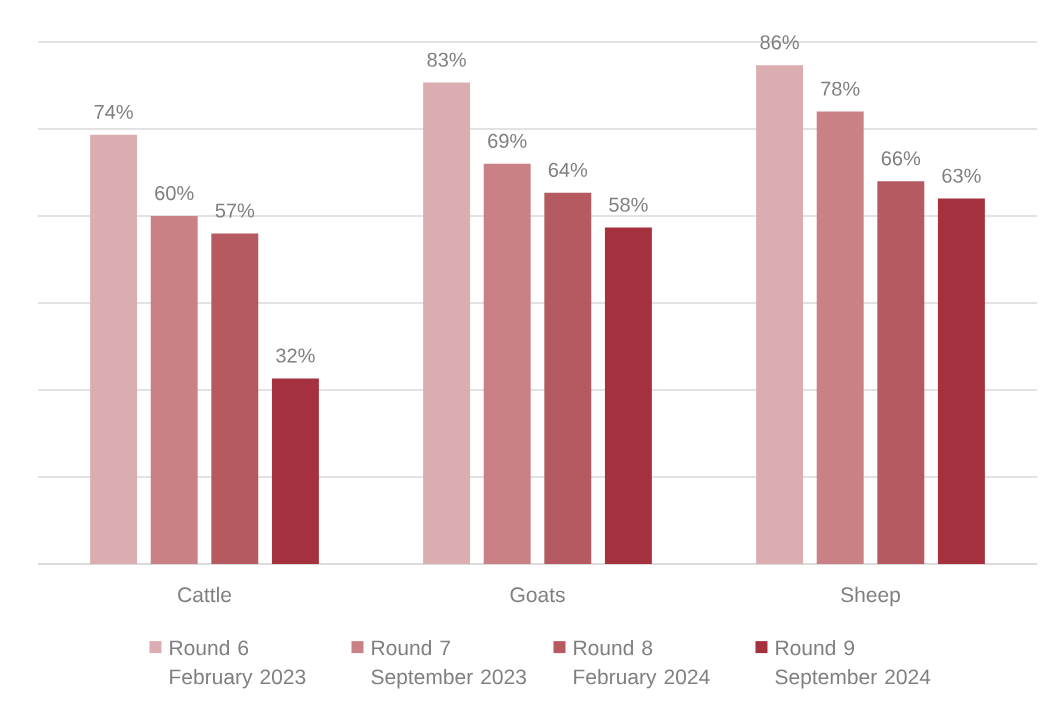 Image resolution: width=1053 pixels, height=707 pixels. Describe the element at coordinates (870, 596) in the screenshot. I see `x-tick-label: Sheep` at that location.